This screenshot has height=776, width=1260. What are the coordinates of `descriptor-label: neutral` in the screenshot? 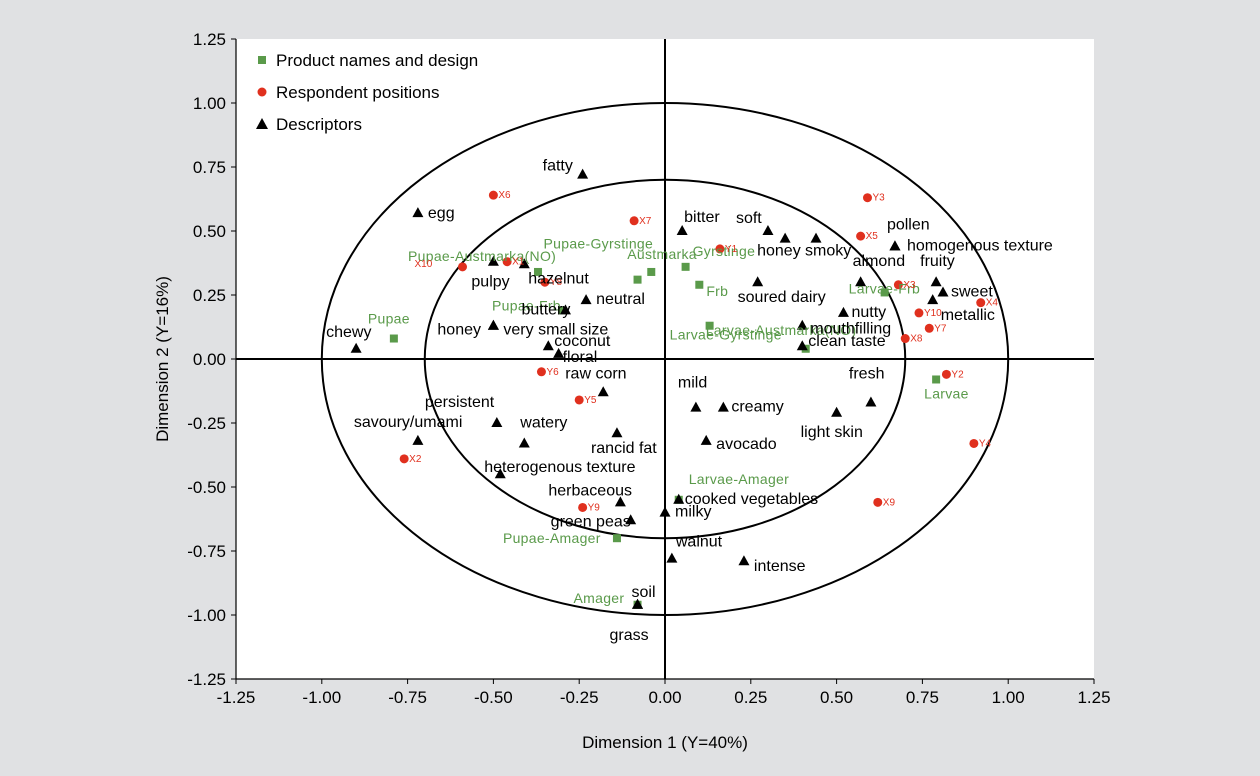 It's located at (620, 299).